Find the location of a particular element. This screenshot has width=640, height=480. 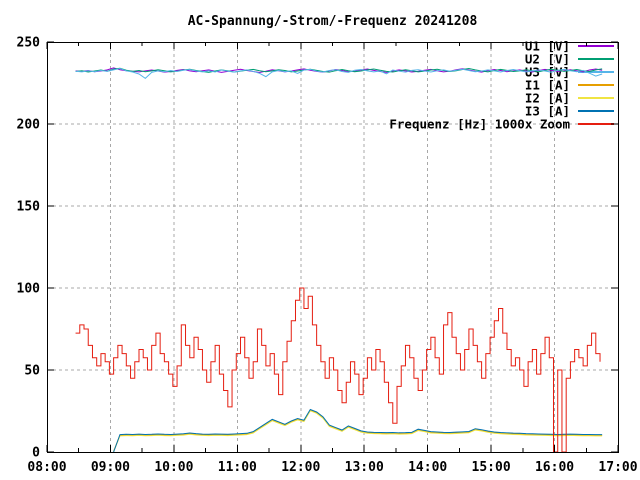

legend-label-frequenz-hz-1000x-zoom: Frequenz [Hz] 1000x Zoom is located at coordinates (479, 124).